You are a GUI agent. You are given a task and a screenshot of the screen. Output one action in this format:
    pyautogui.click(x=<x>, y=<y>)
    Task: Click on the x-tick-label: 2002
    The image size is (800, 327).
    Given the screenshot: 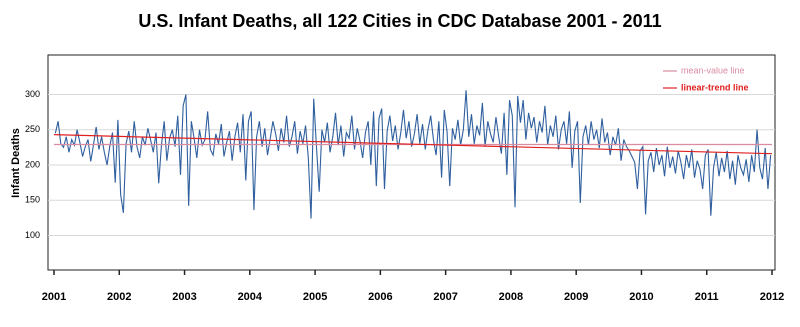 What is the action you would take?
    pyautogui.click(x=119, y=297)
    